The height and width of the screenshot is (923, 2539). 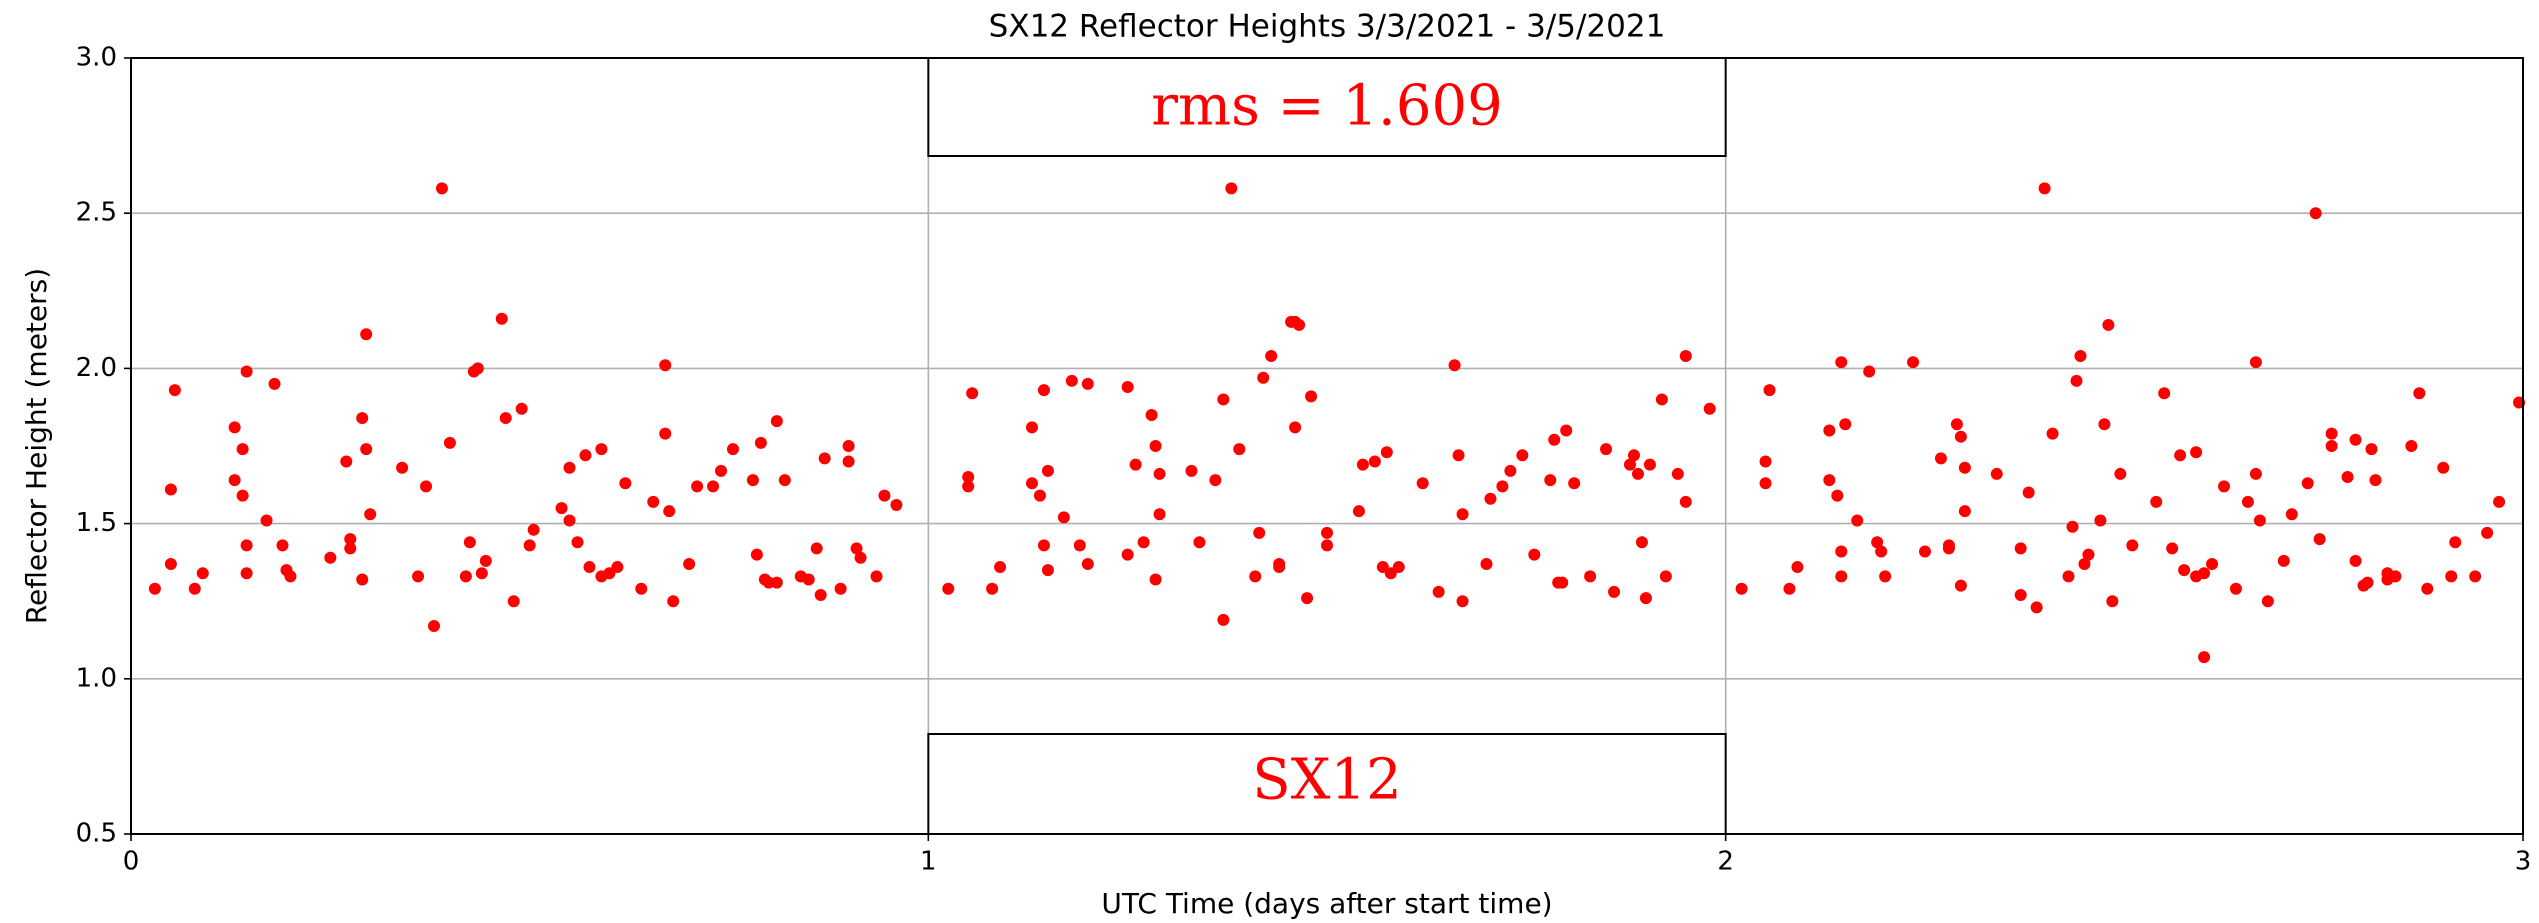 I want to click on annotation-text: rms = 1.609, so click(x=1326, y=106).